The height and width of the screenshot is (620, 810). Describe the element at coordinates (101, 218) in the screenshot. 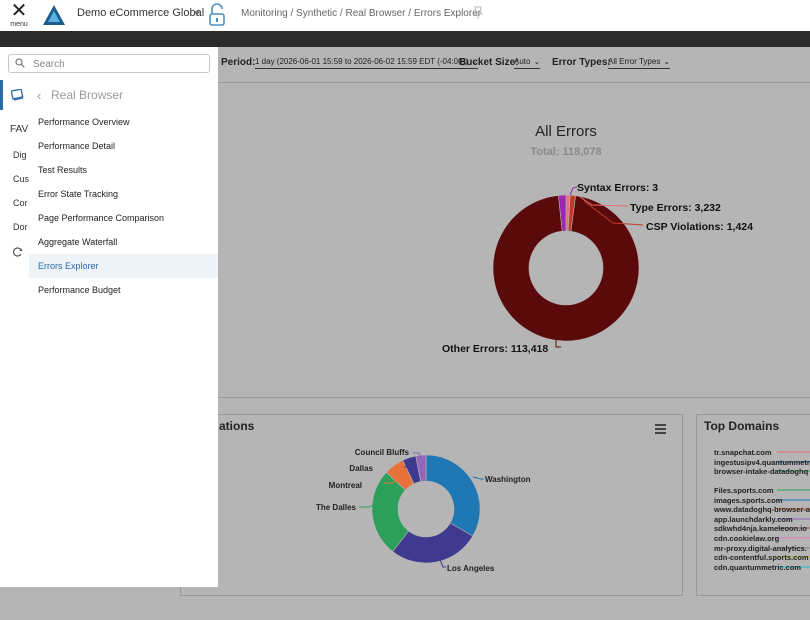

I see `nav-item-page-performance-comparison: Page Performance Comparison` at that location.